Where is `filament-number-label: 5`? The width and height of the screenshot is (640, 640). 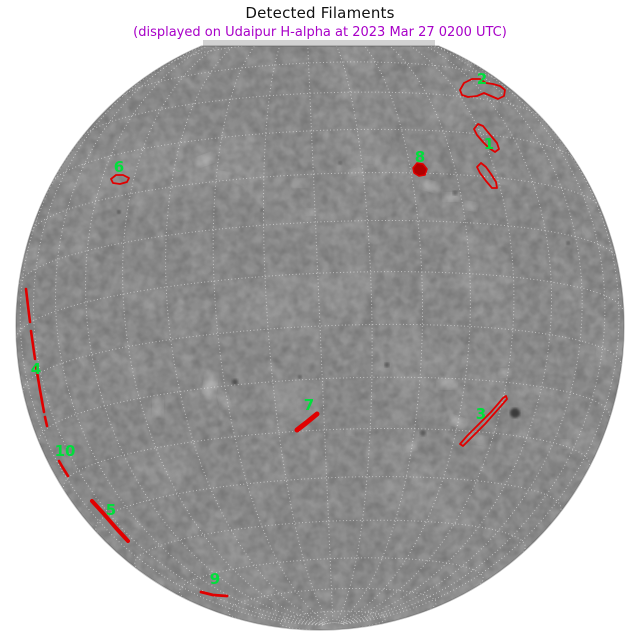 filament-number-label: 5 is located at coordinates (111, 510).